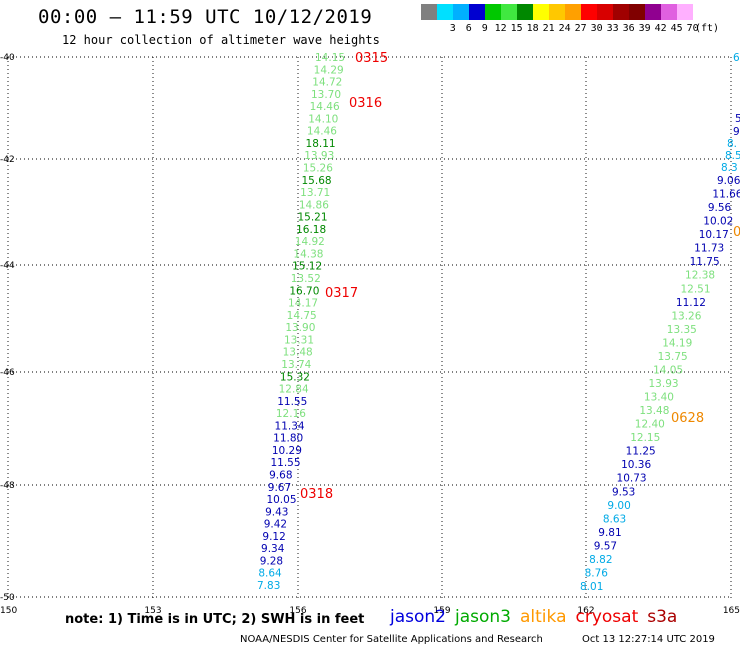 This screenshot has width=740, height=650. What do you see at coordinates (290, 426) in the screenshot?
I see `wave-height-value: 11.34` at bounding box center [290, 426].